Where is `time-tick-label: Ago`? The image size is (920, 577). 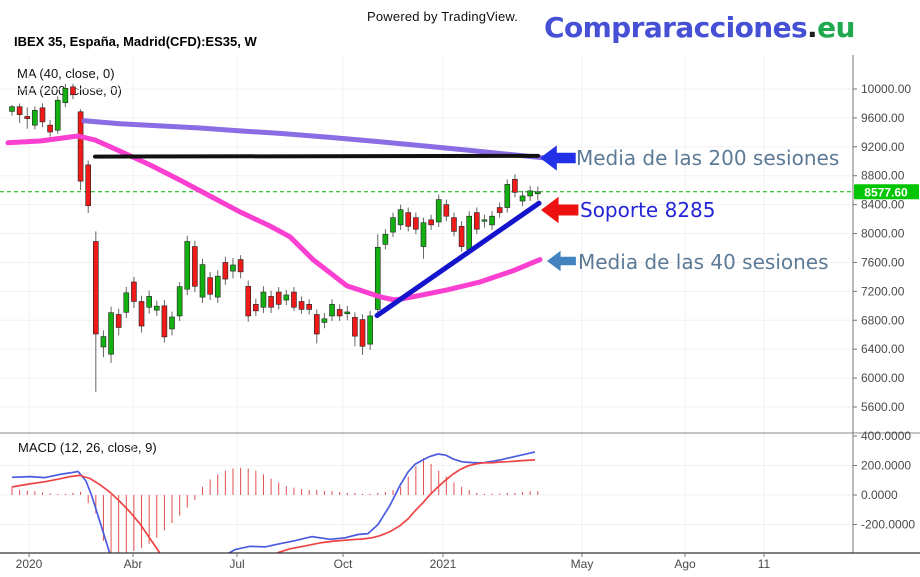 time-tick-label: Ago is located at coordinates (685, 564).